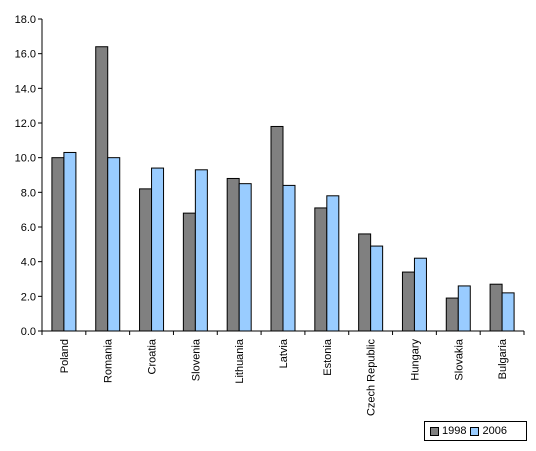 The width and height of the screenshot is (536, 451). Describe the element at coordinates (201, 250) in the screenshot. I see `bar-2006-slovenia` at that location.